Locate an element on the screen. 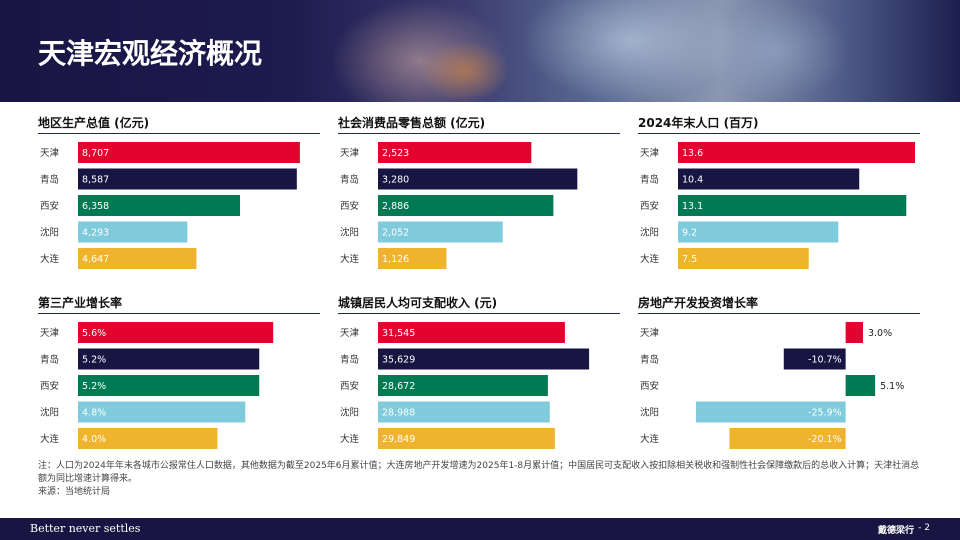 The width and height of the screenshot is (960, 540). chart-plot: 天津 3.0% 青岛 -10.7% 西安 5.1% 沈阳 -25.9% 大连 -20.1% is located at coordinates (772, 385).